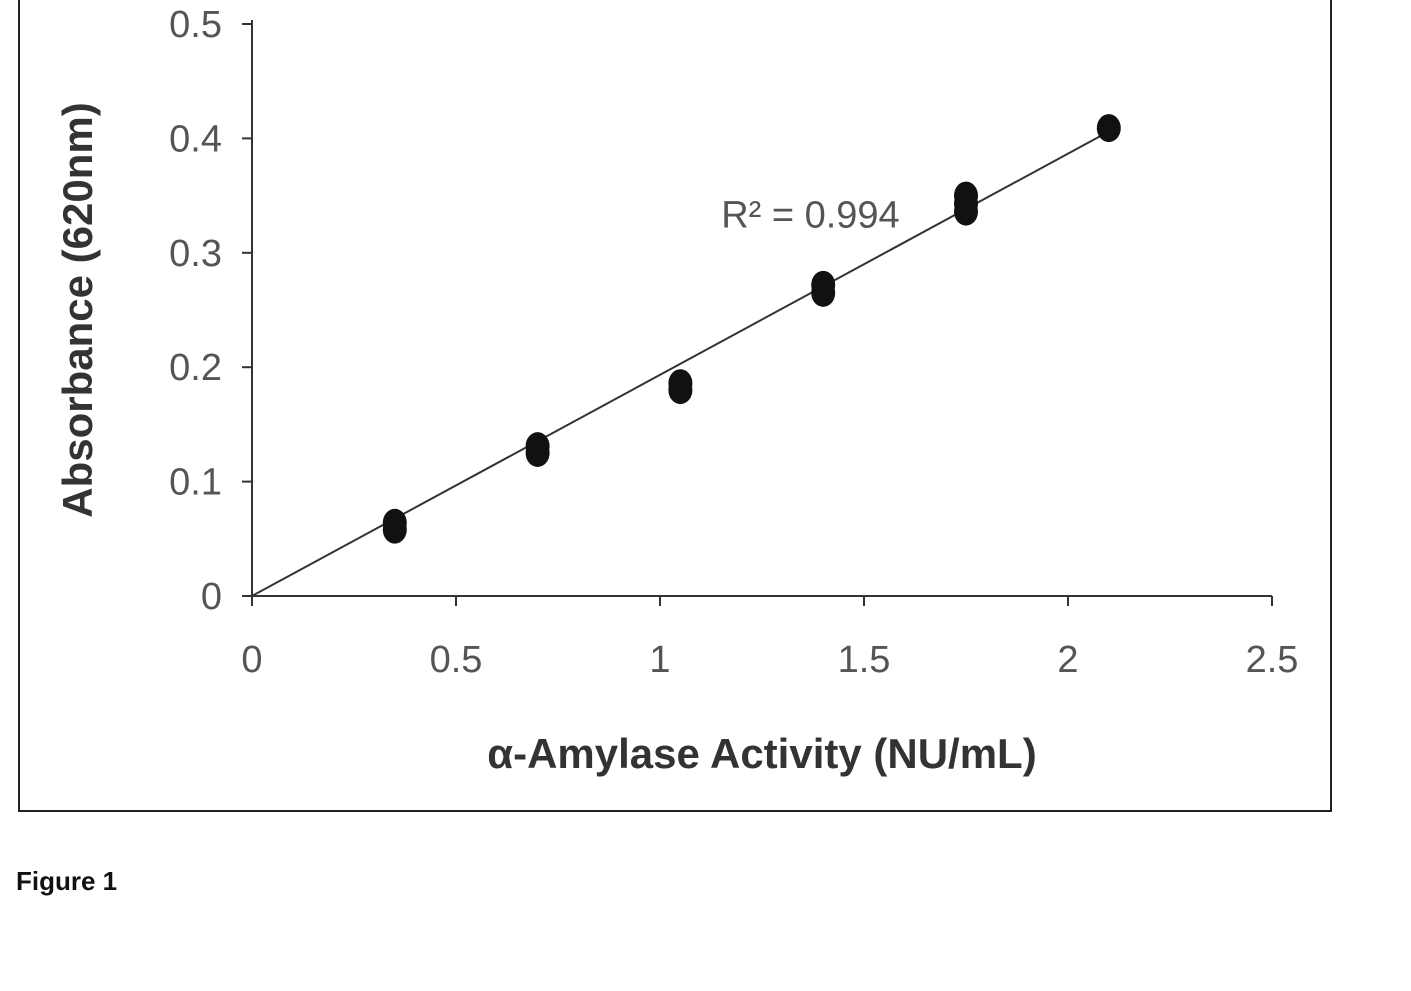 This screenshot has height=991, width=1411. Describe the element at coordinates (1067, 660) in the screenshot. I see `x-tick-label: 2` at that location.